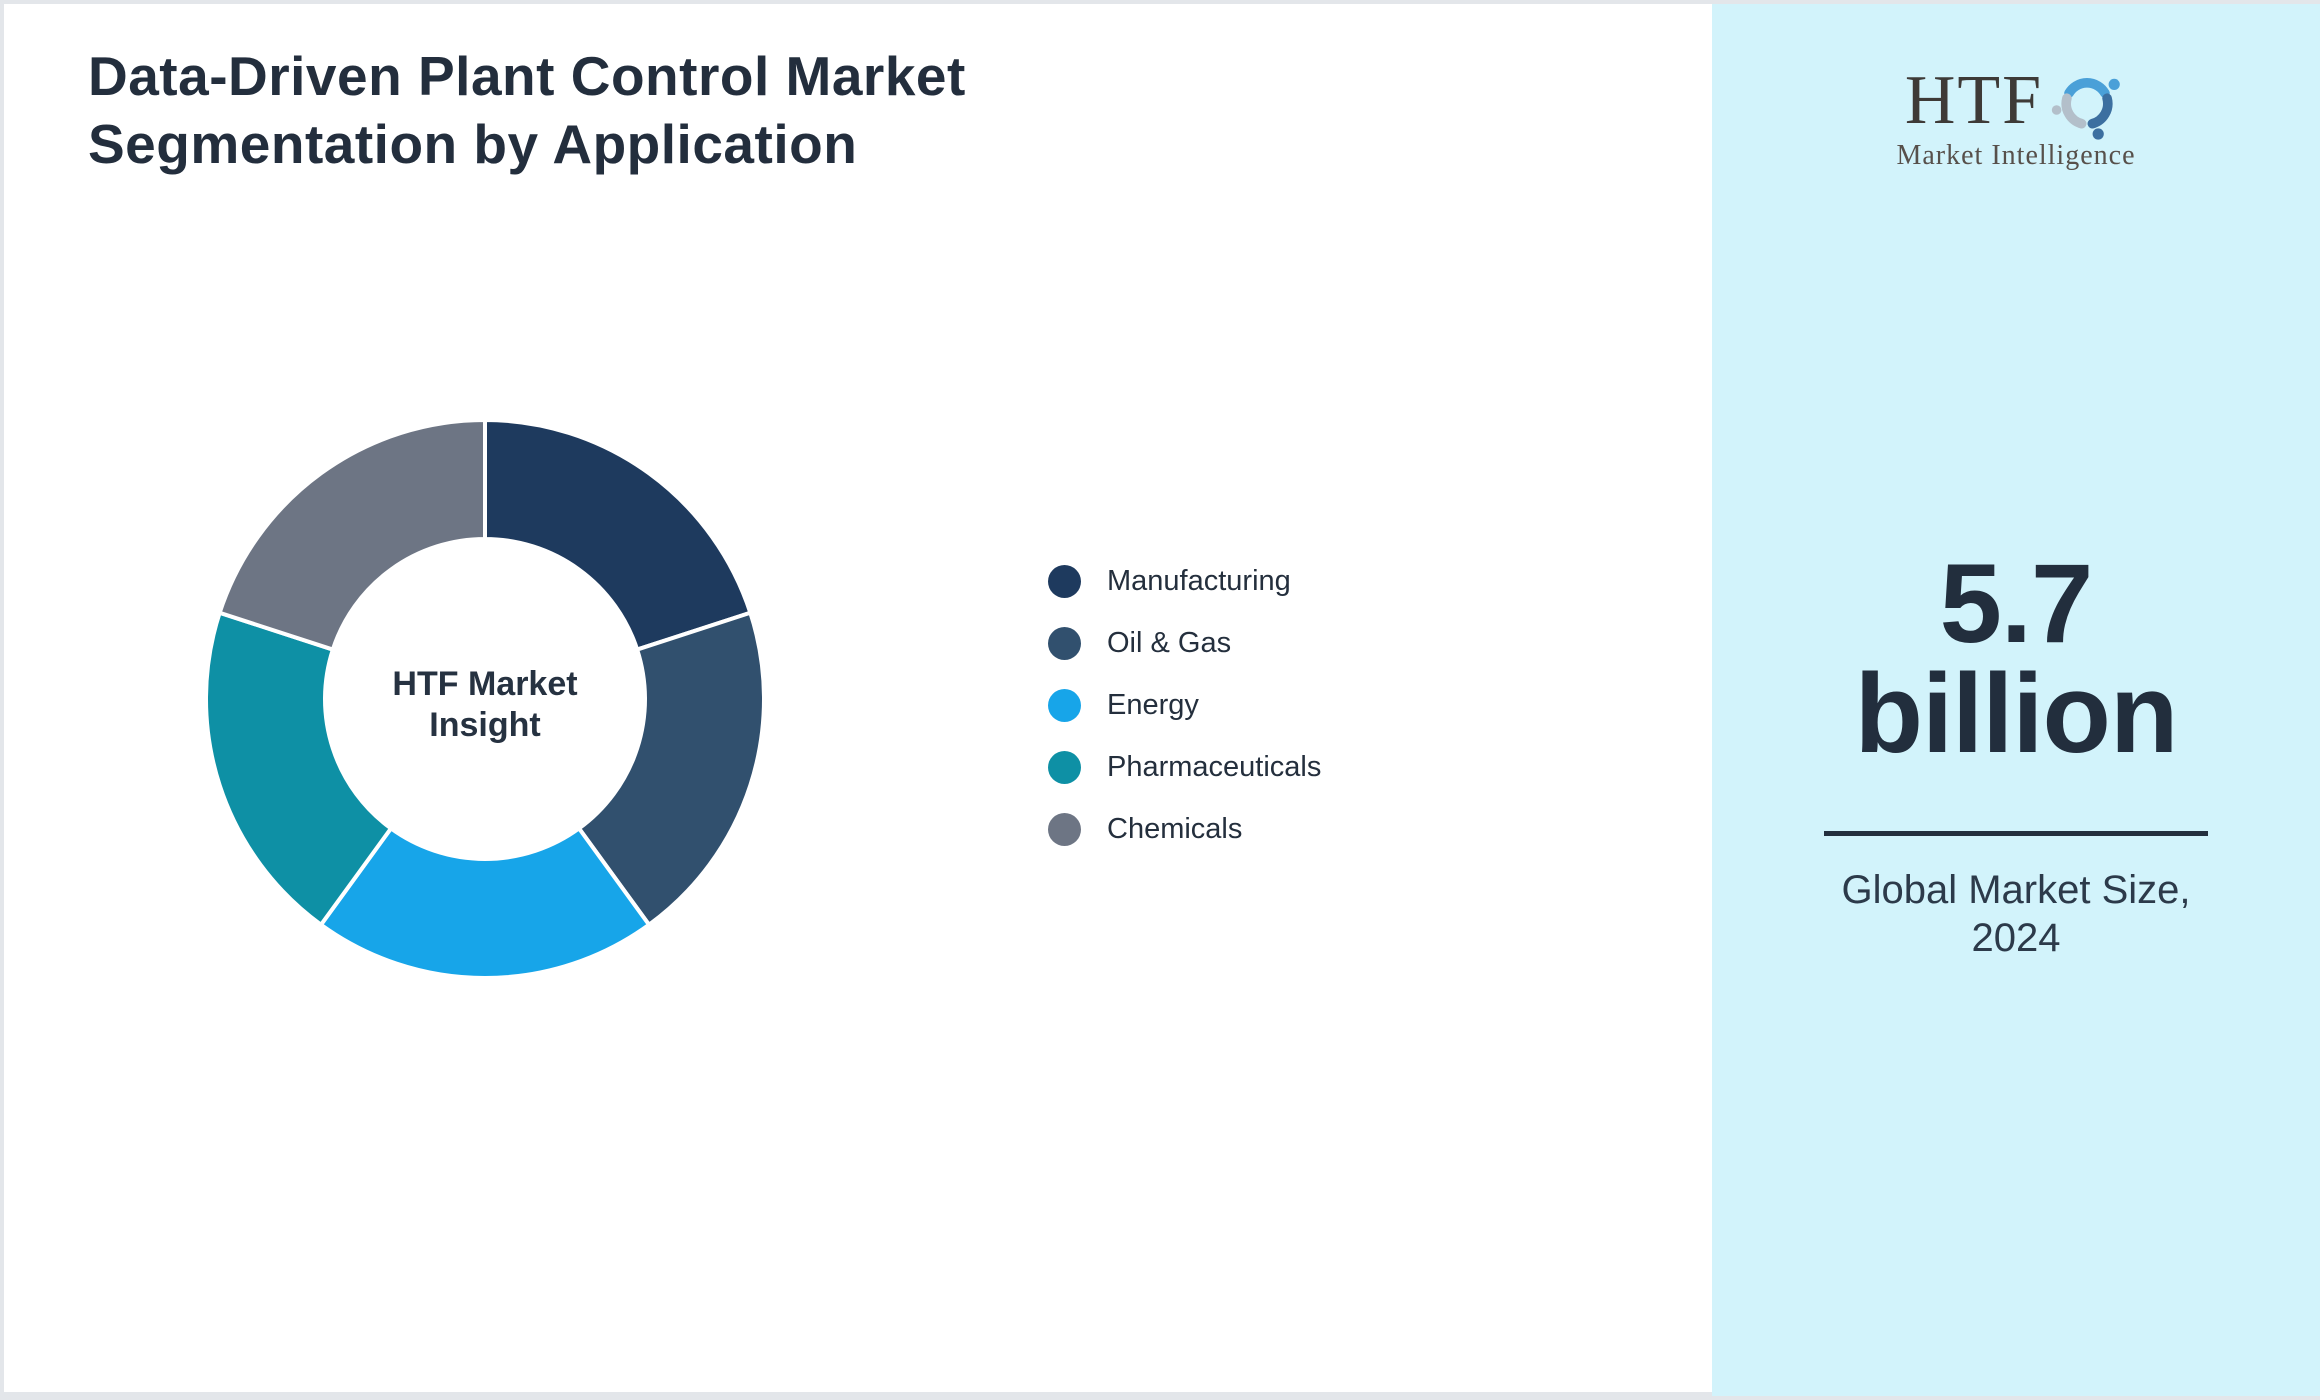 The height and width of the screenshot is (1400, 2320). I want to click on htf-logo: HTF Market Intelligence, so click(2016, 117).